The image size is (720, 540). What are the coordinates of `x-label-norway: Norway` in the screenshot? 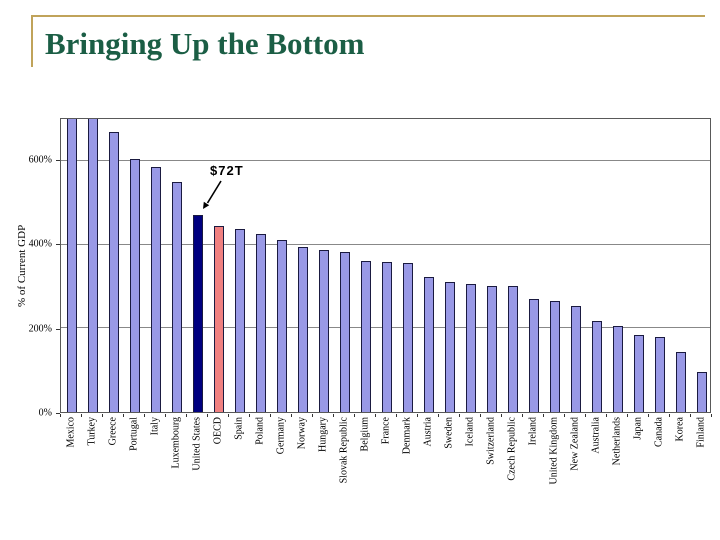 It's located at (301, 433).